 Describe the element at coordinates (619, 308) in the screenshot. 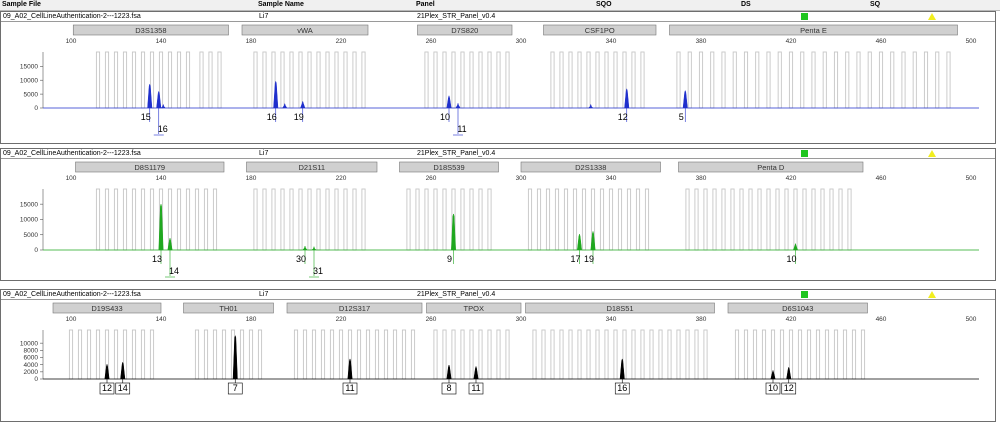

I see `marker-label: D18S51` at that location.